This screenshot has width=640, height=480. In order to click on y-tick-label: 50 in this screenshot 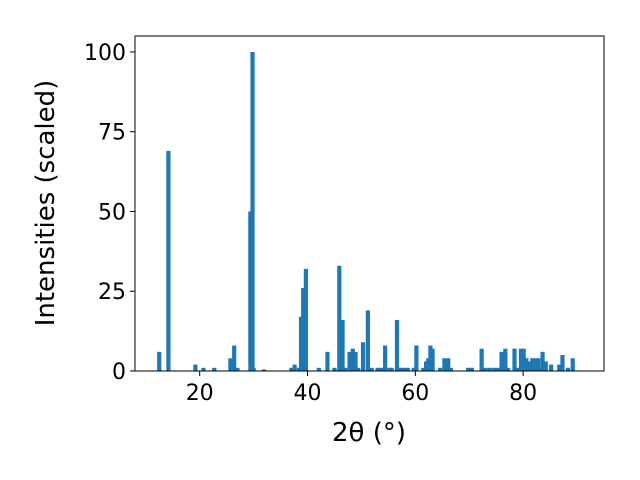, I will do `click(112, 212)`.